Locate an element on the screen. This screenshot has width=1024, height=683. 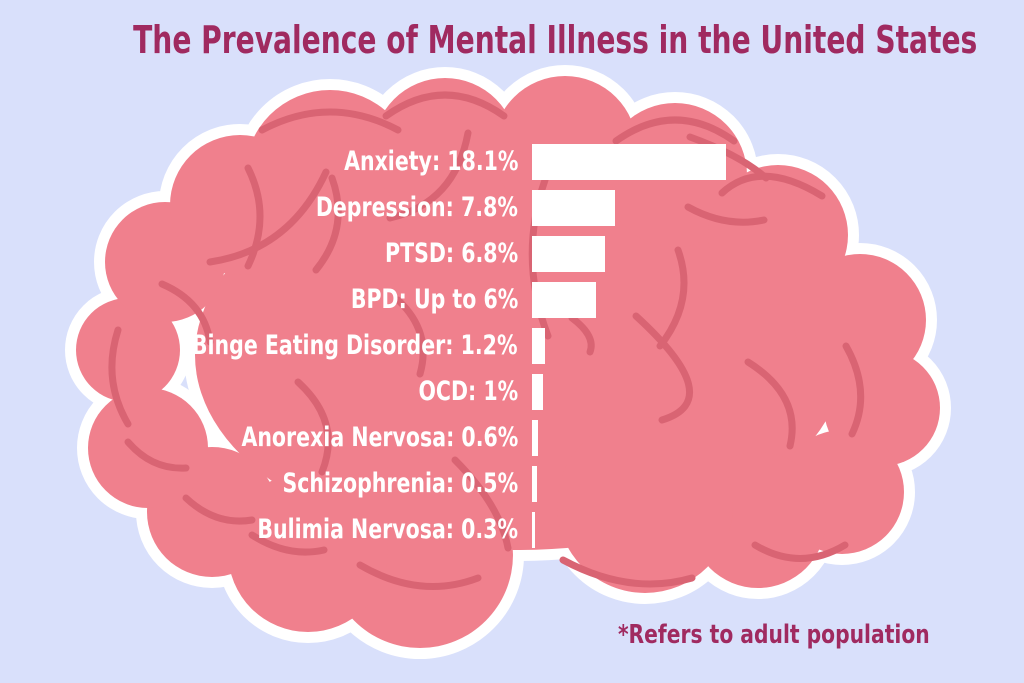
chart-row: OCD: 1% is located at coordinates (512, 392).